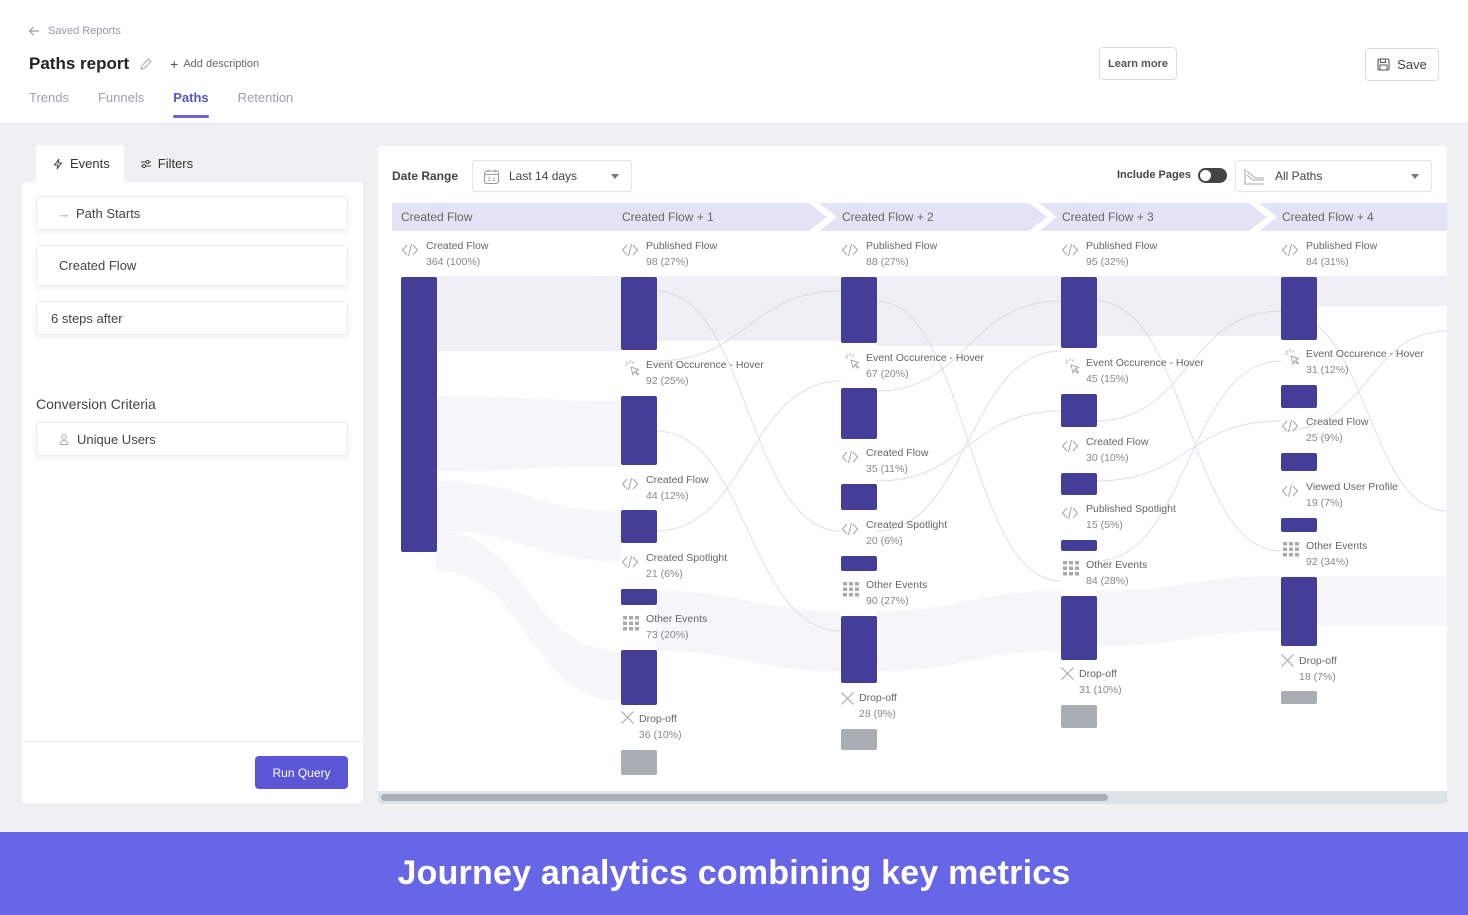 Image resolution: width=1468 pixels, height=915 pixels. What do you see at coordinates (74, 31) in the screenshot?
I see `back-to-saved-reports-link: Saved Reports` at bounding box center [74, 31].